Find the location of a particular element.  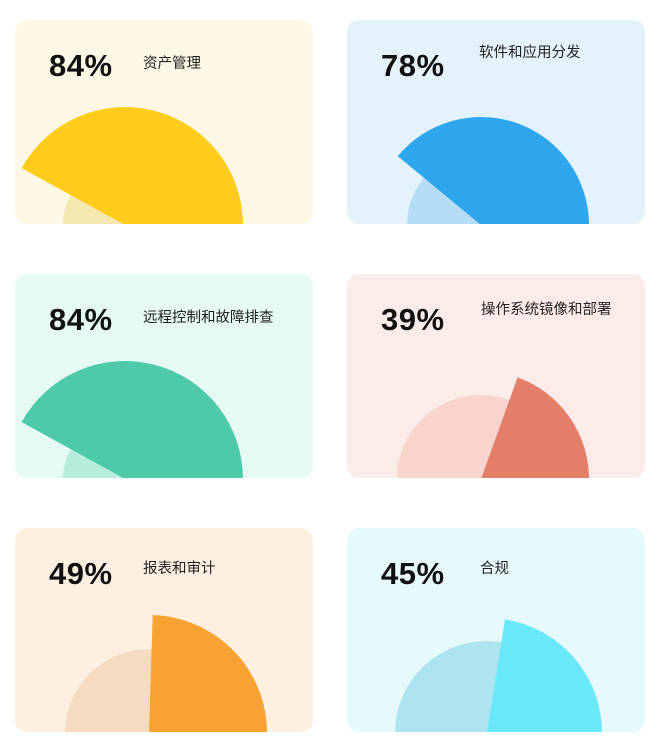

category-label: 资产管理 is located at coordinates (172, 64).